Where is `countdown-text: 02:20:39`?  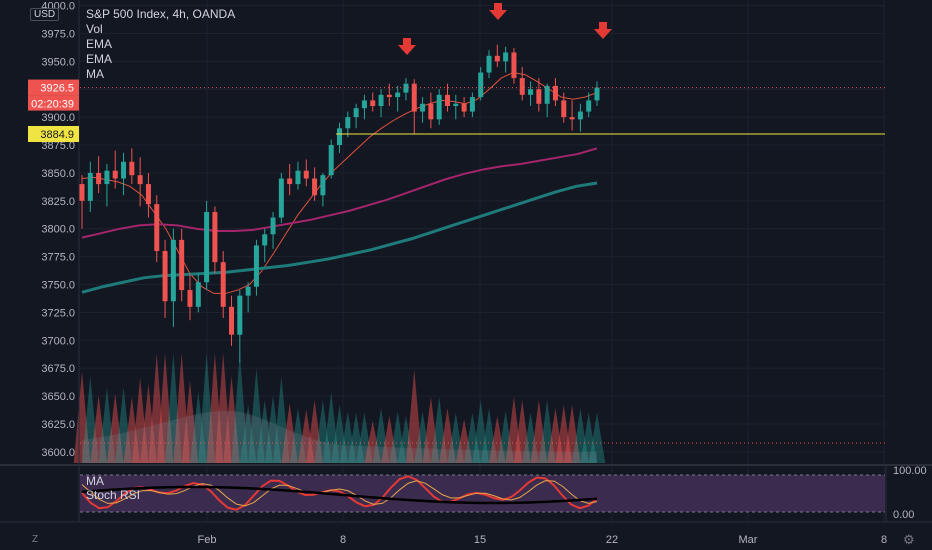
countdown-text: 02:20:39 is located at coordinates (52, 105).